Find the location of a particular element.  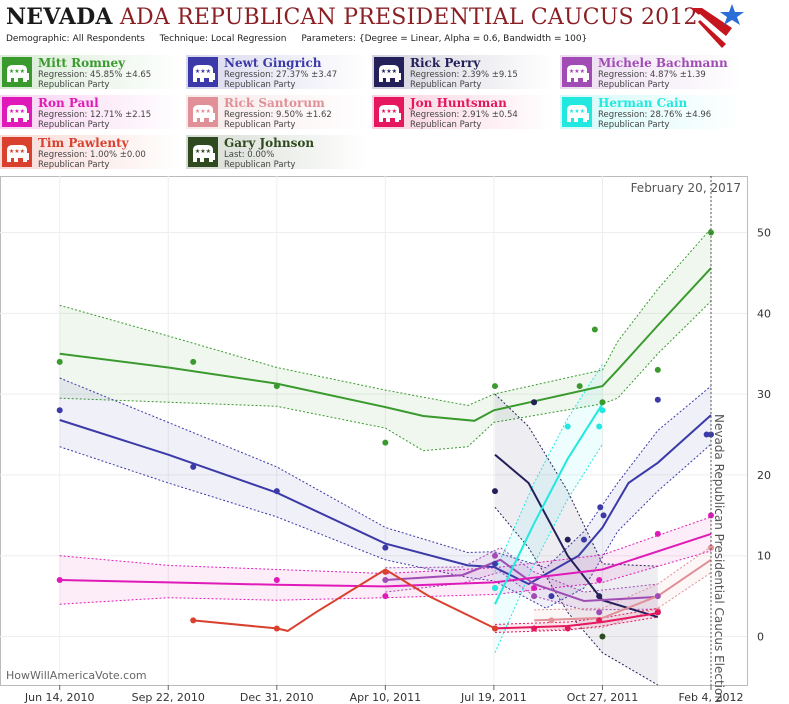

x-tick-label: Sep 22, 2010 is located at coordinates (168, 697).